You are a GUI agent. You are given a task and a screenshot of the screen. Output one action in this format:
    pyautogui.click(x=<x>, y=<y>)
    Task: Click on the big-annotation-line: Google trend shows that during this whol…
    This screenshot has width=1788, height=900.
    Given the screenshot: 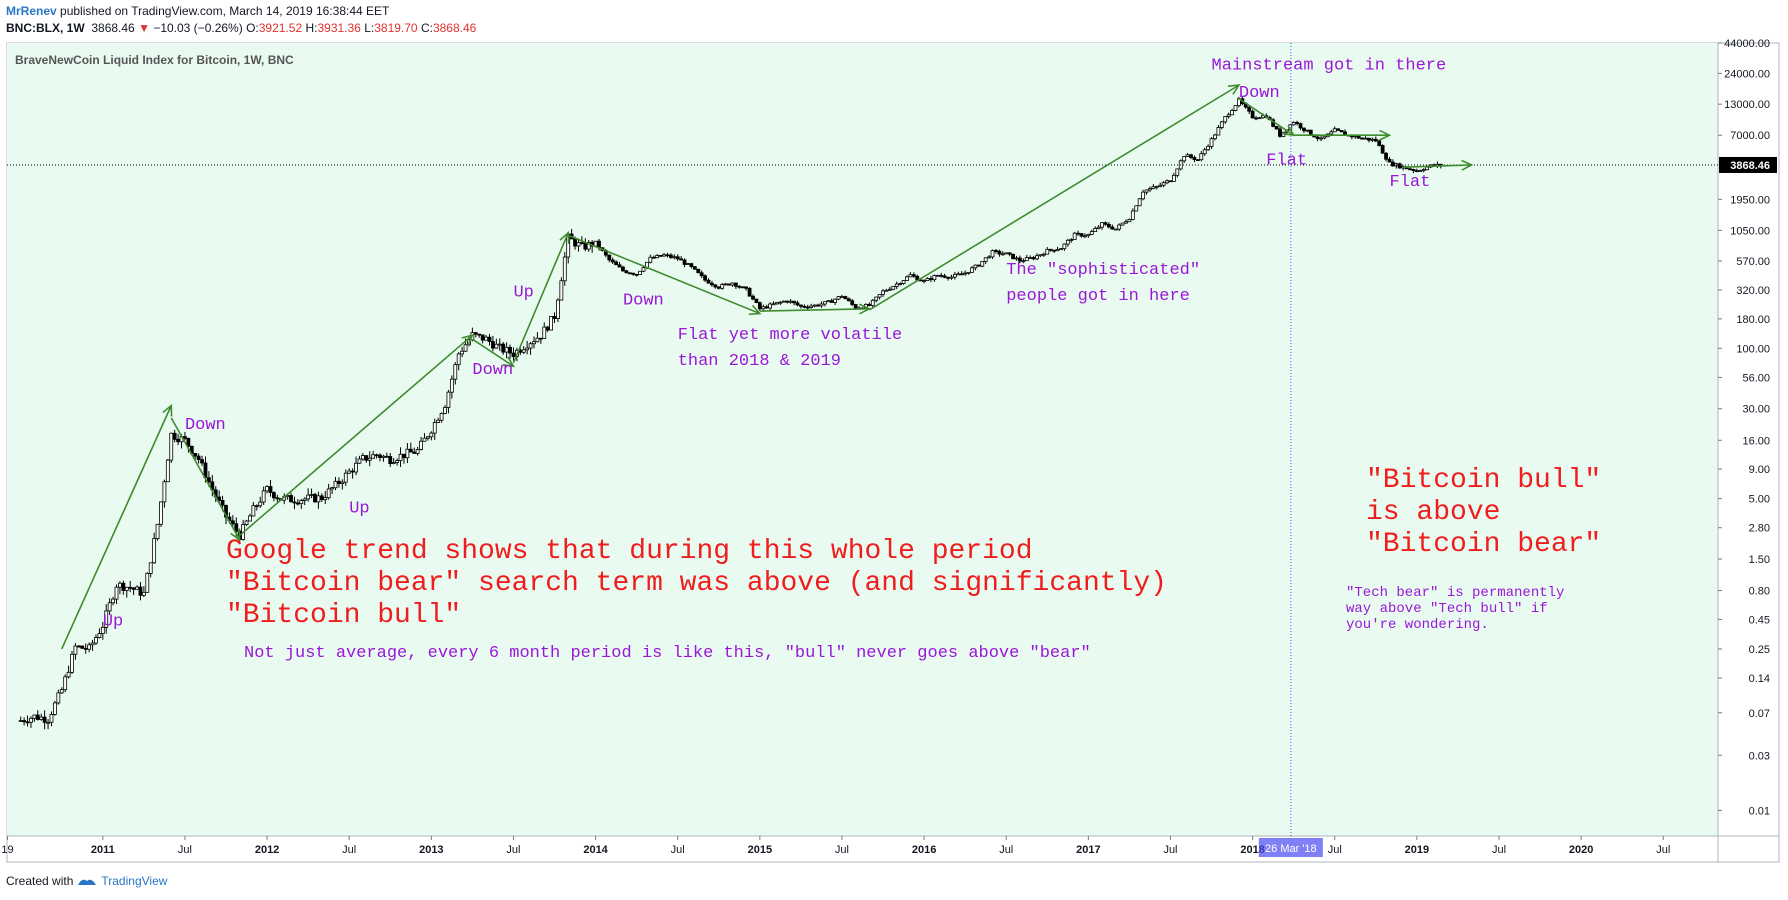 What is the action you would take?
    pyautogui.click(x=629, y=551)
    